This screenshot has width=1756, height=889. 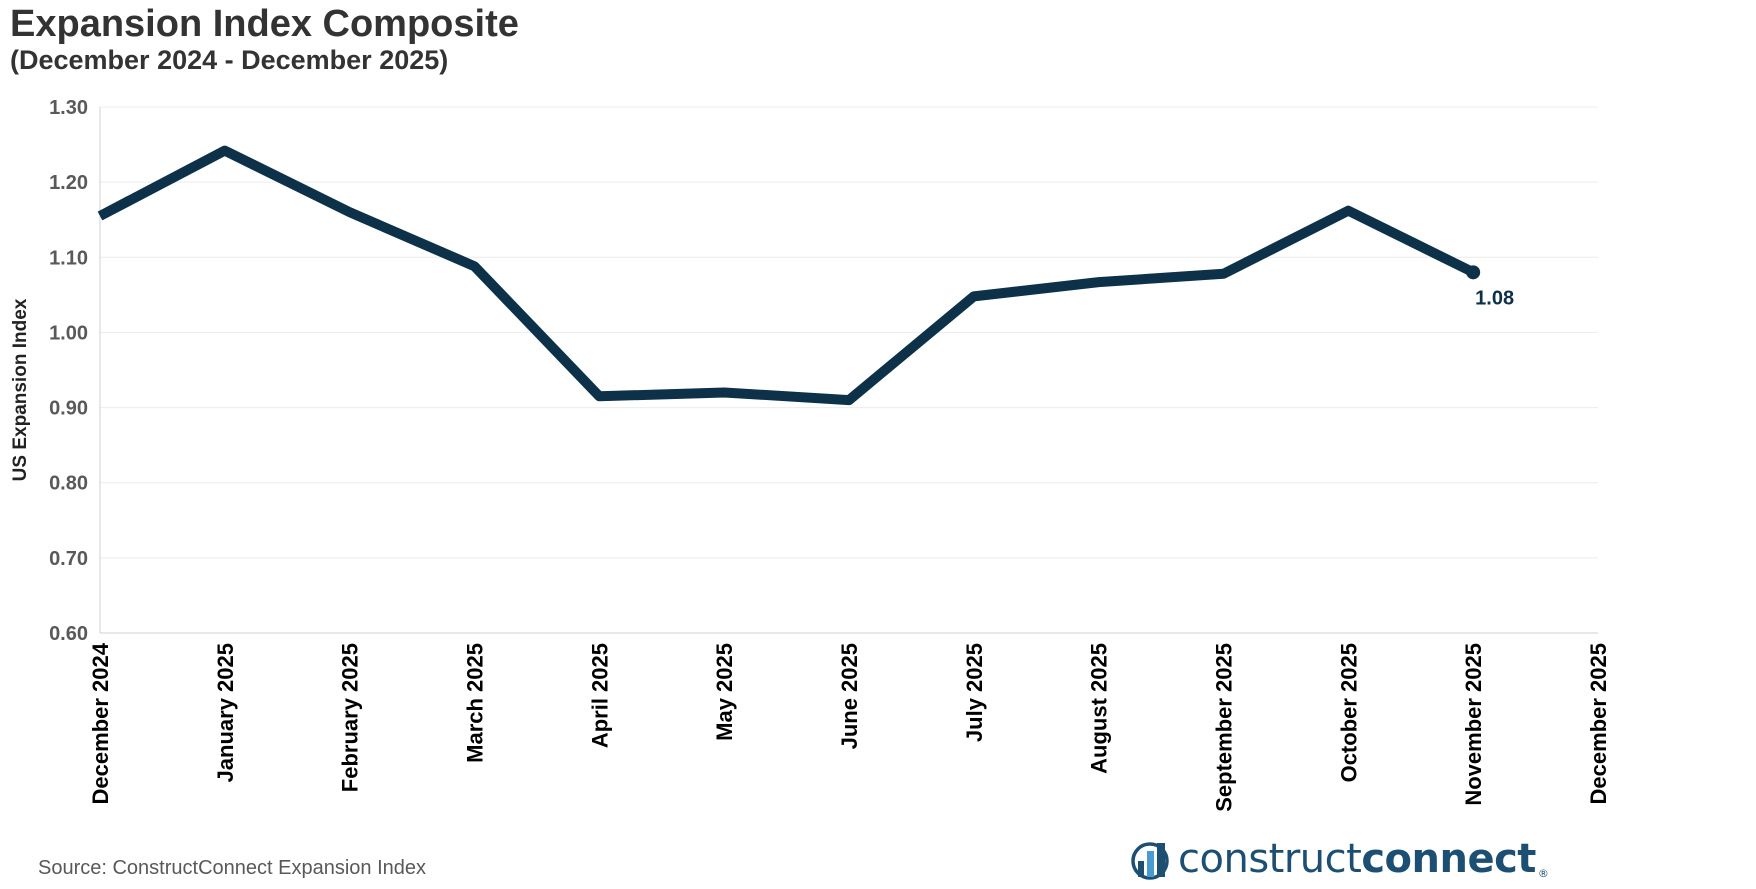 I want to click on logo-registered-mark: ®, so click(x=1543, y=873).